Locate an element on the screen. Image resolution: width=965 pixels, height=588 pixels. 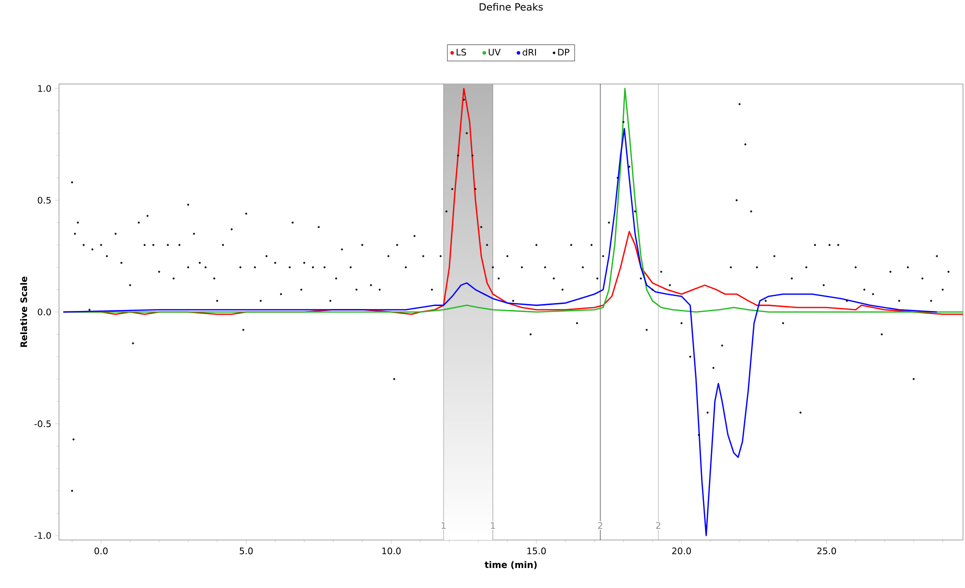
y-tick-label: 0.0 is located at coordinates (44, 312).